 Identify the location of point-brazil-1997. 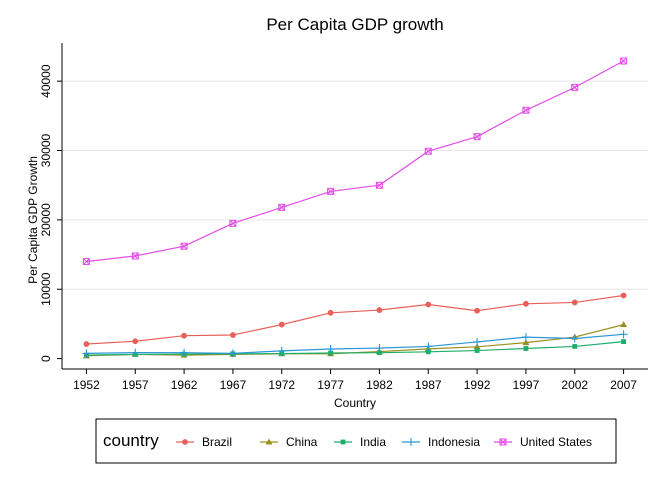
(526, 303).